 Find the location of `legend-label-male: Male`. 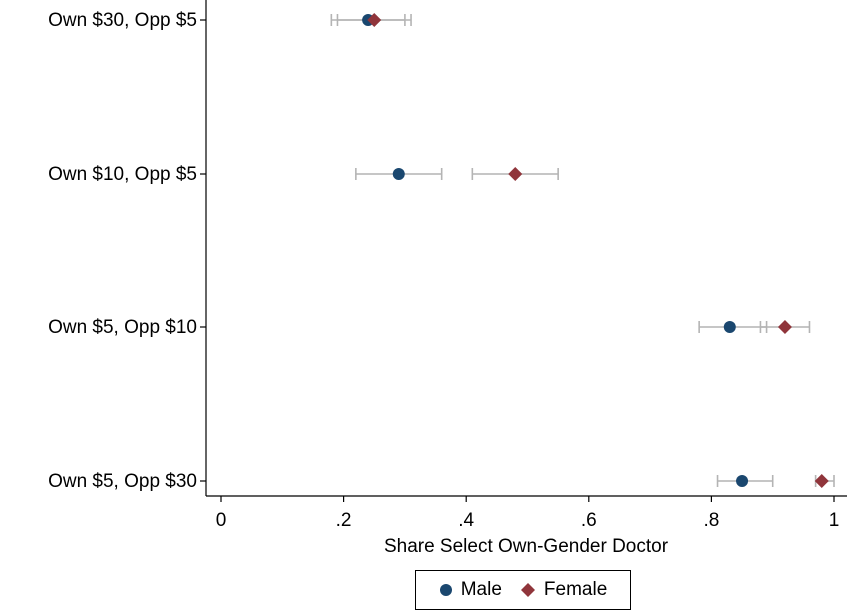

legend-label-male: Male is located at coordinates (481, 589).